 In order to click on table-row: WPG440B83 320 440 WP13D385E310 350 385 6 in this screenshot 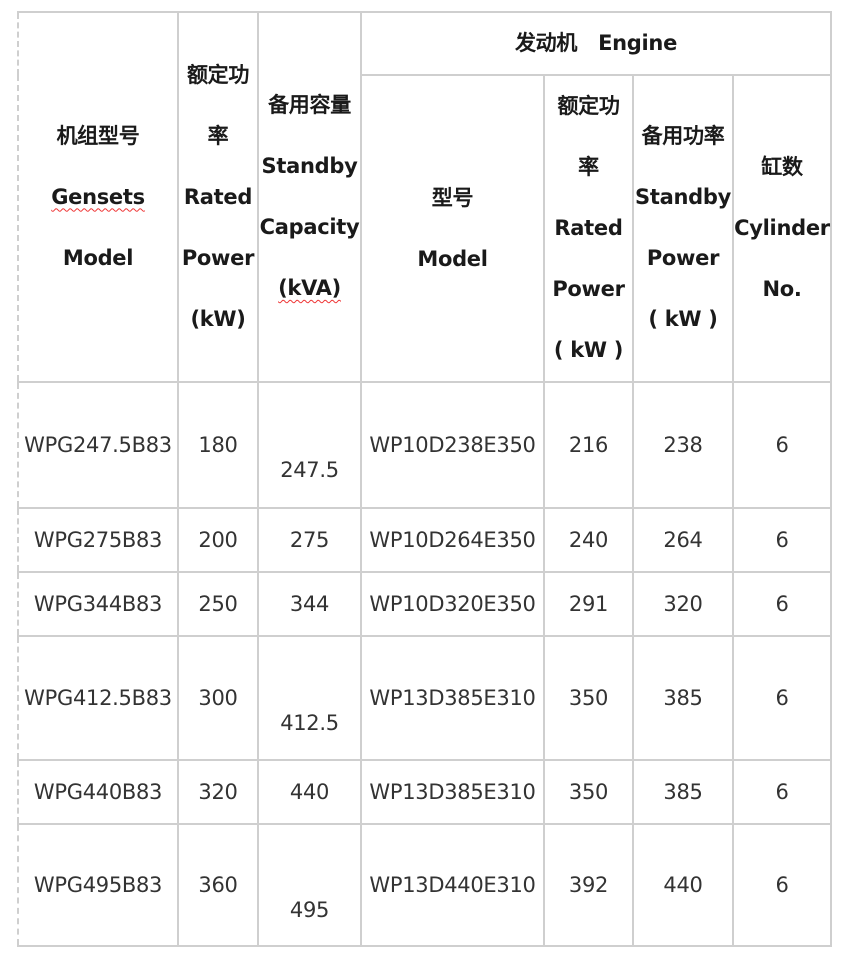, I will do `click(424, 792)`.